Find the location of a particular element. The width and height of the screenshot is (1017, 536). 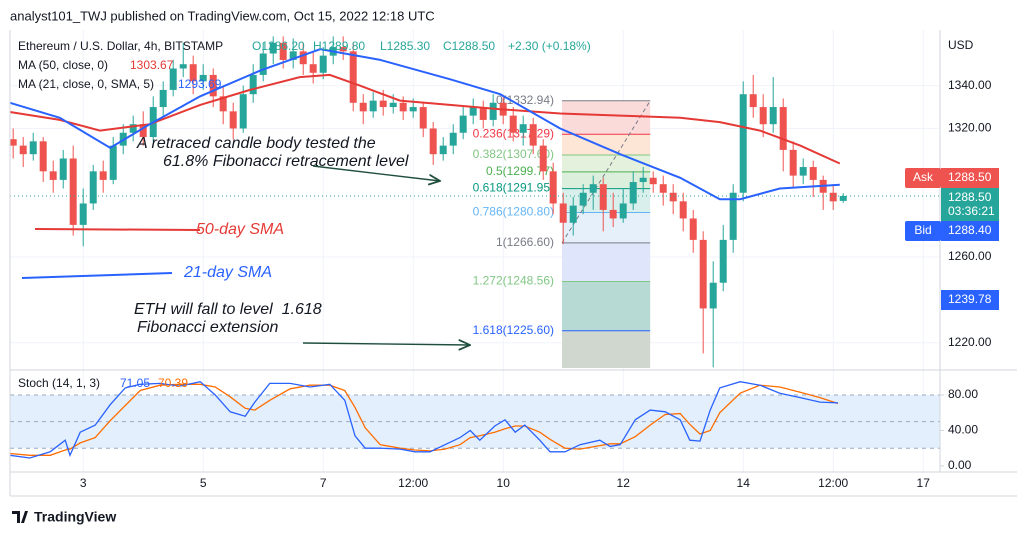

annotation: ETH will fall to level 1.618 is located at coordinates (228, 309).